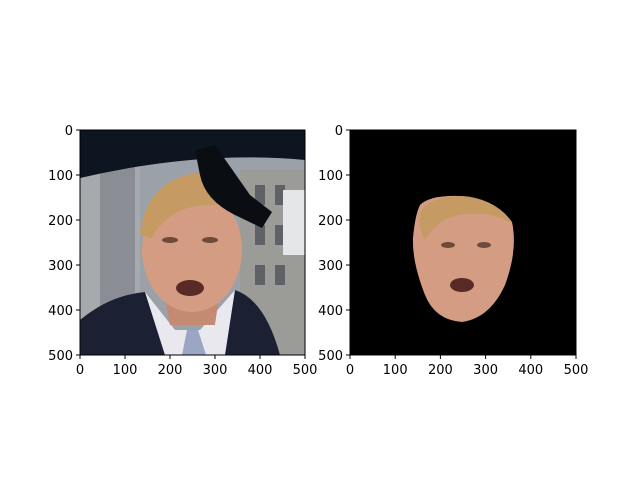 This screenshot has width=640, height=480. What do you see at coordinates (260, 370) in the screenshot?
I see `left-xtick-label: 400` at bounding box center [260, 370].